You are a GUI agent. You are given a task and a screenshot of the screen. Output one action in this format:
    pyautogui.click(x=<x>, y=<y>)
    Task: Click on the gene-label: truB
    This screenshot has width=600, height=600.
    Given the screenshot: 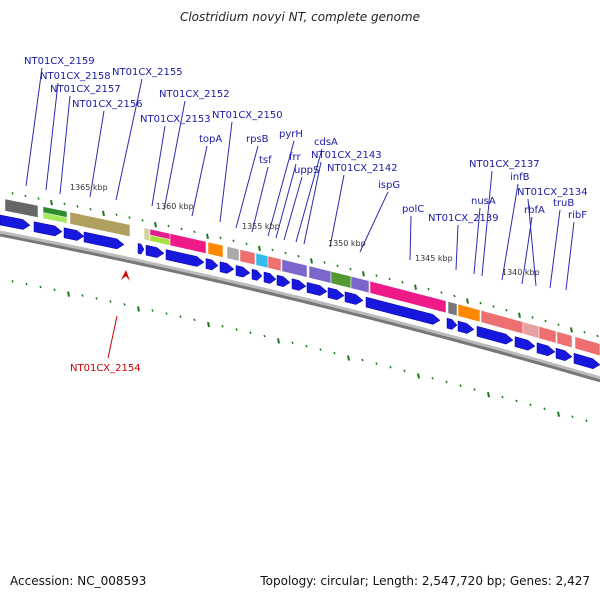 What is the action you would take?
    pyautogui.click(x=563, y=203)
    